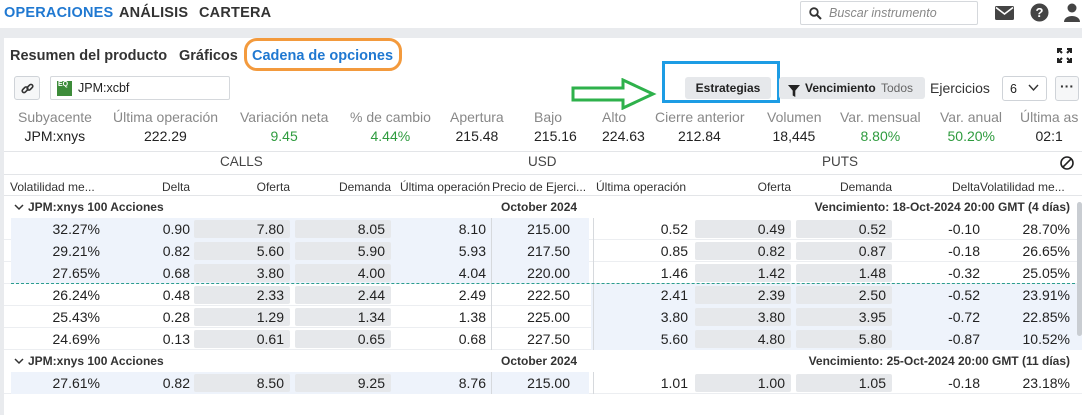 The width and height of the screenshot is (1082, 415). I want to click on option-cell: 8.50, so click(242, 383).